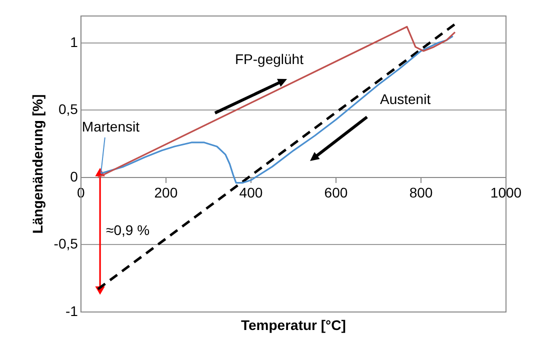 This screenshot has width=538, height=348. Describe the element at coordinates (71, 310) in the screenshot. I see `y-tick-label: -1` at that location.